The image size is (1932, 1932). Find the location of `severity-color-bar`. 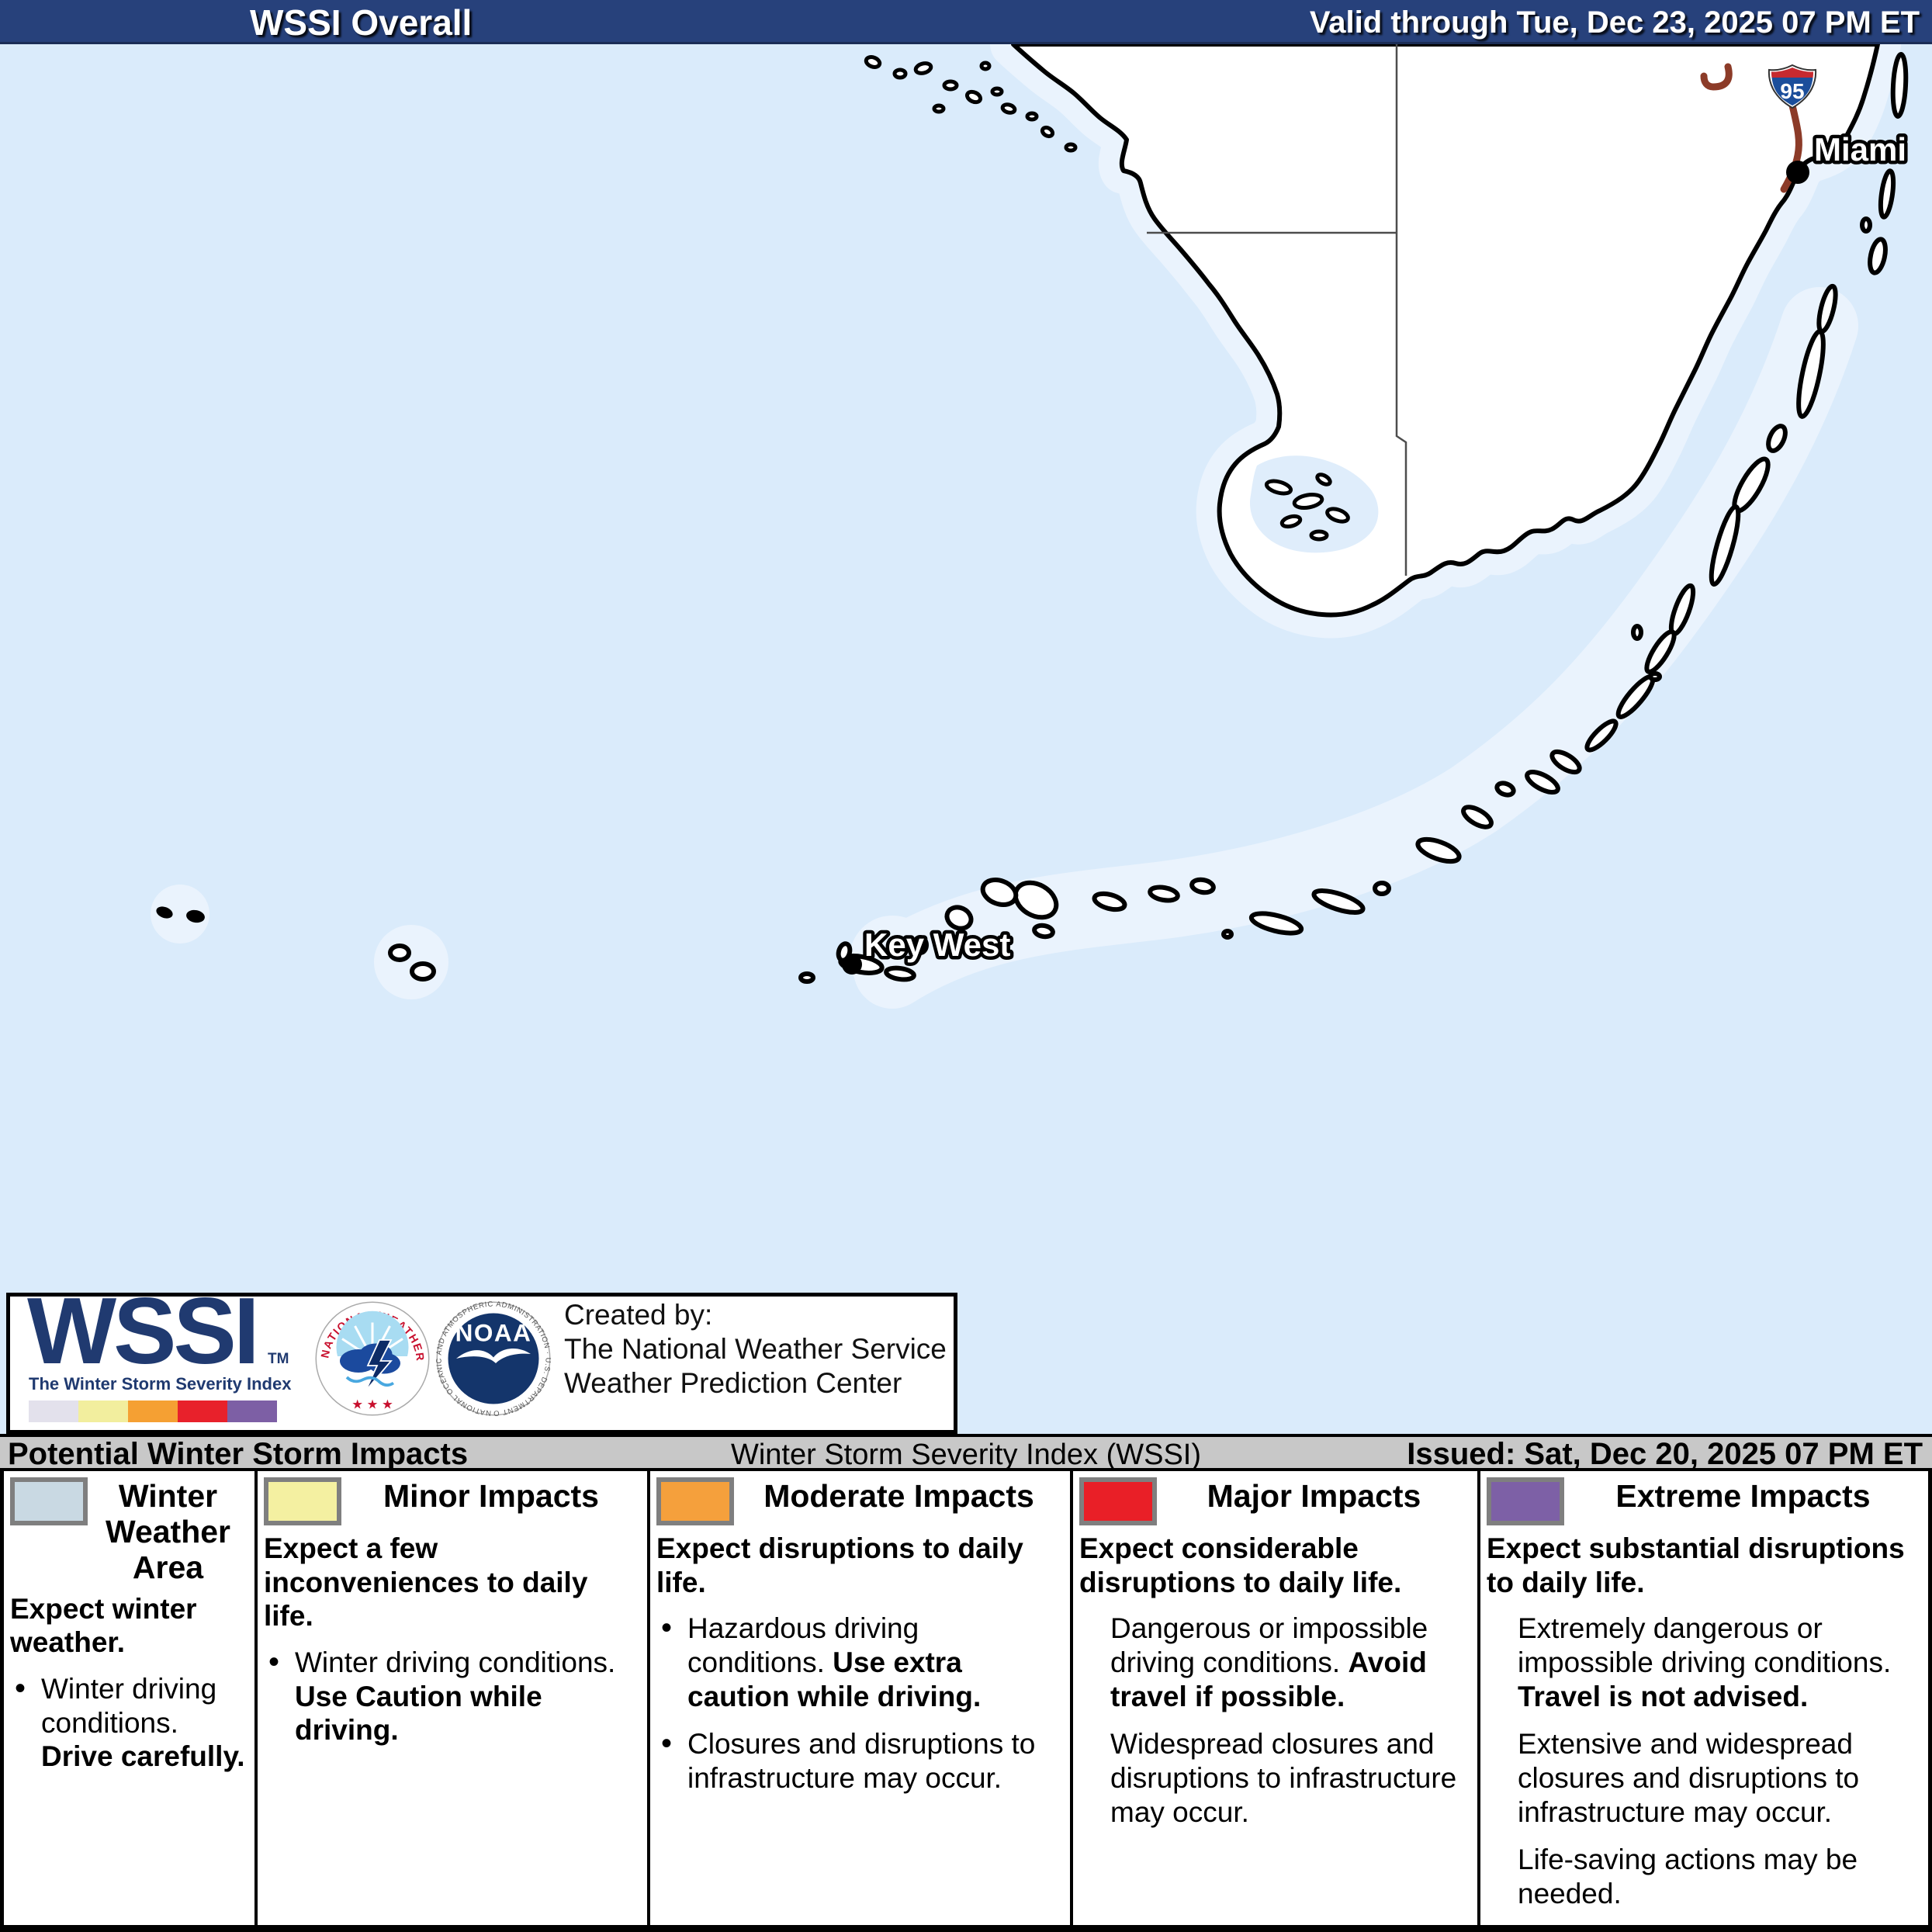

severity-color-bar is located at coordinates (153, 1411).